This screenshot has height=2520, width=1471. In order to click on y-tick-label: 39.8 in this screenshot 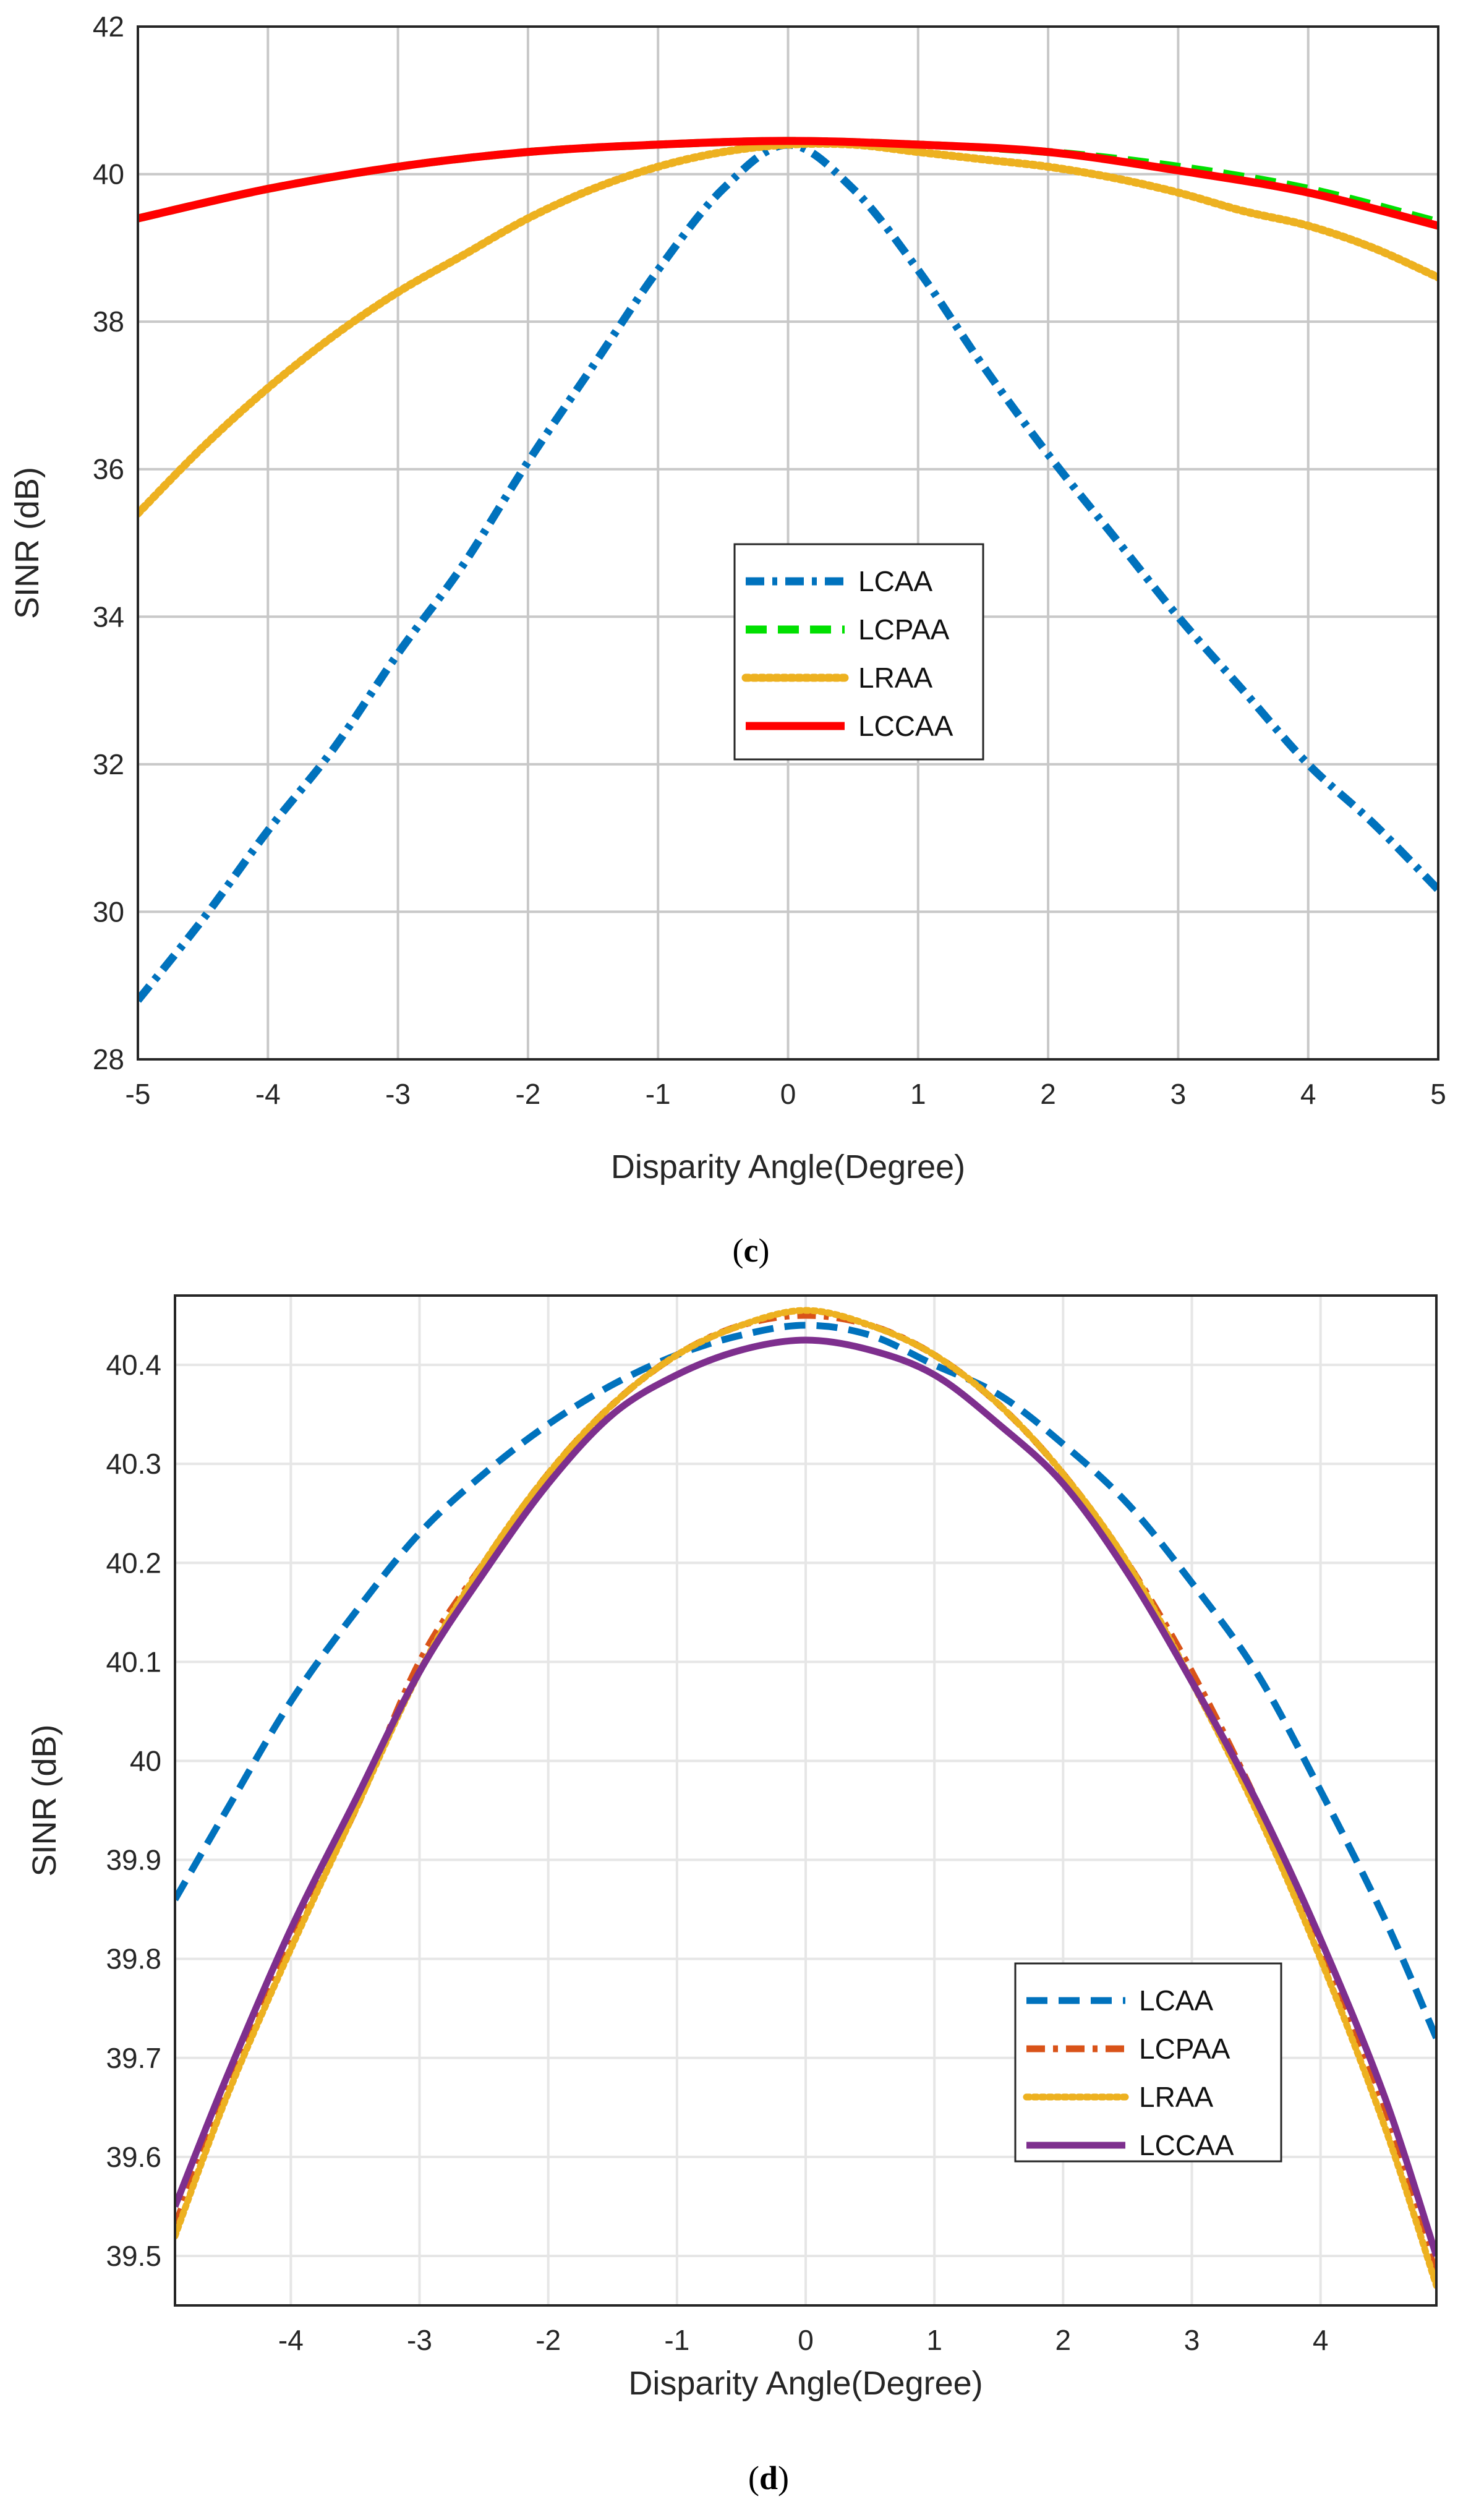, I will do `click(133, 1959)`.